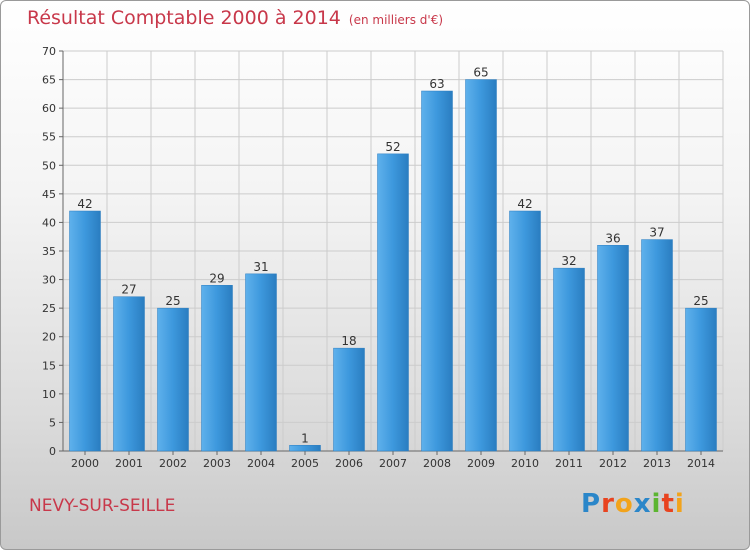 The width and height of the screenshot is (750, 550). Describe the element at coordinates (49, 51) in the screenshot. I see `y-tick-label: 70` at that location.